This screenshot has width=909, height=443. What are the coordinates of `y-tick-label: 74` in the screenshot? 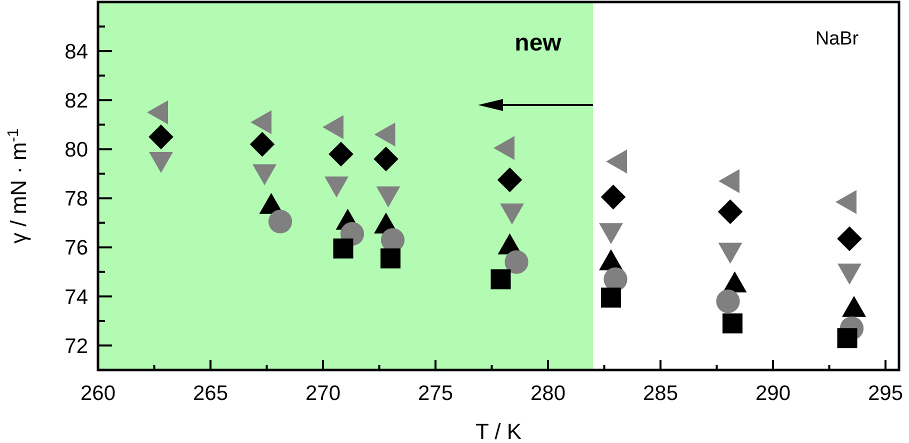 It's located at (76, 297).